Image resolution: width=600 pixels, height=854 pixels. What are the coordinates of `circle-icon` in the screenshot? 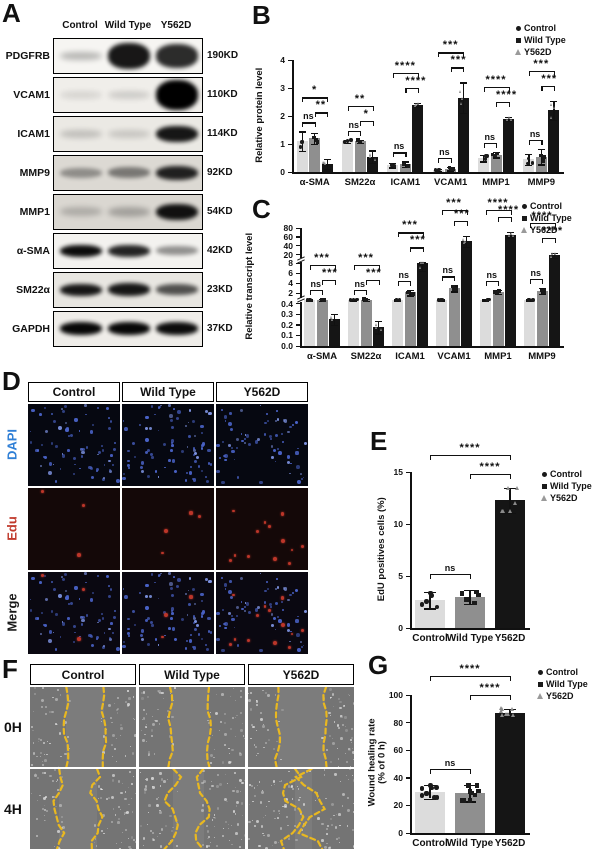 It's located at (524, 206).